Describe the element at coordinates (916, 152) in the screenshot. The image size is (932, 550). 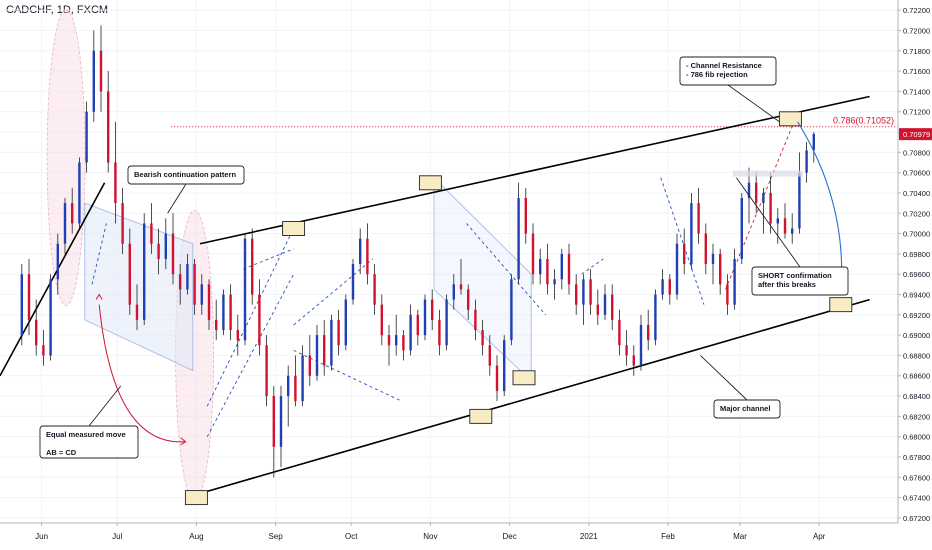
I see `price-tick-label: 0.70800` at that location.